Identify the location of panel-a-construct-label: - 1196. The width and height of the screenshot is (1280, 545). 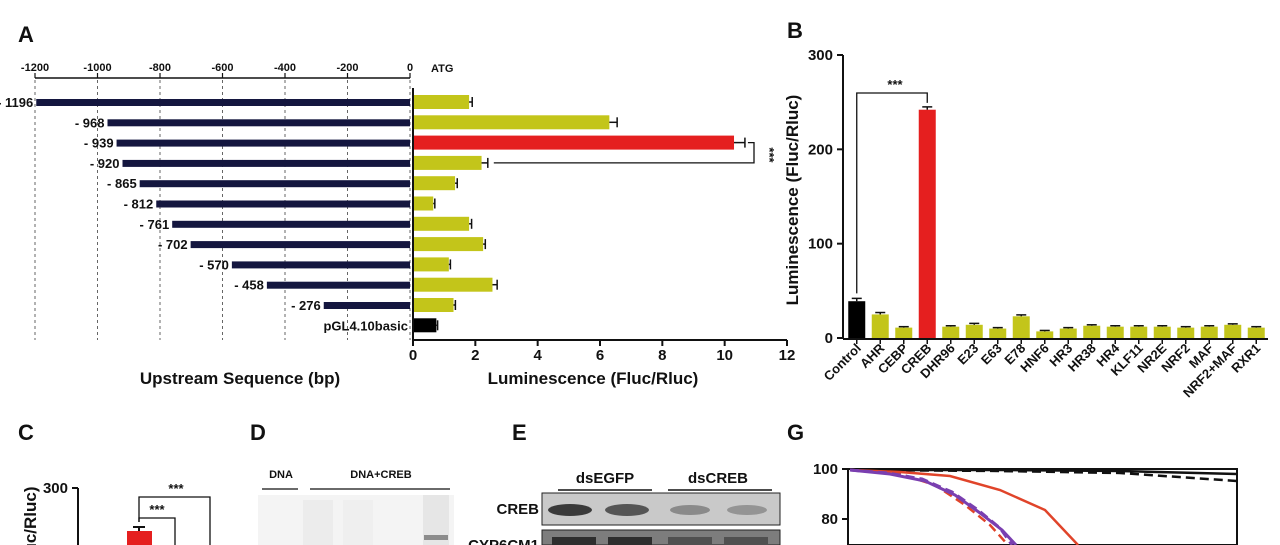
(16, 102).